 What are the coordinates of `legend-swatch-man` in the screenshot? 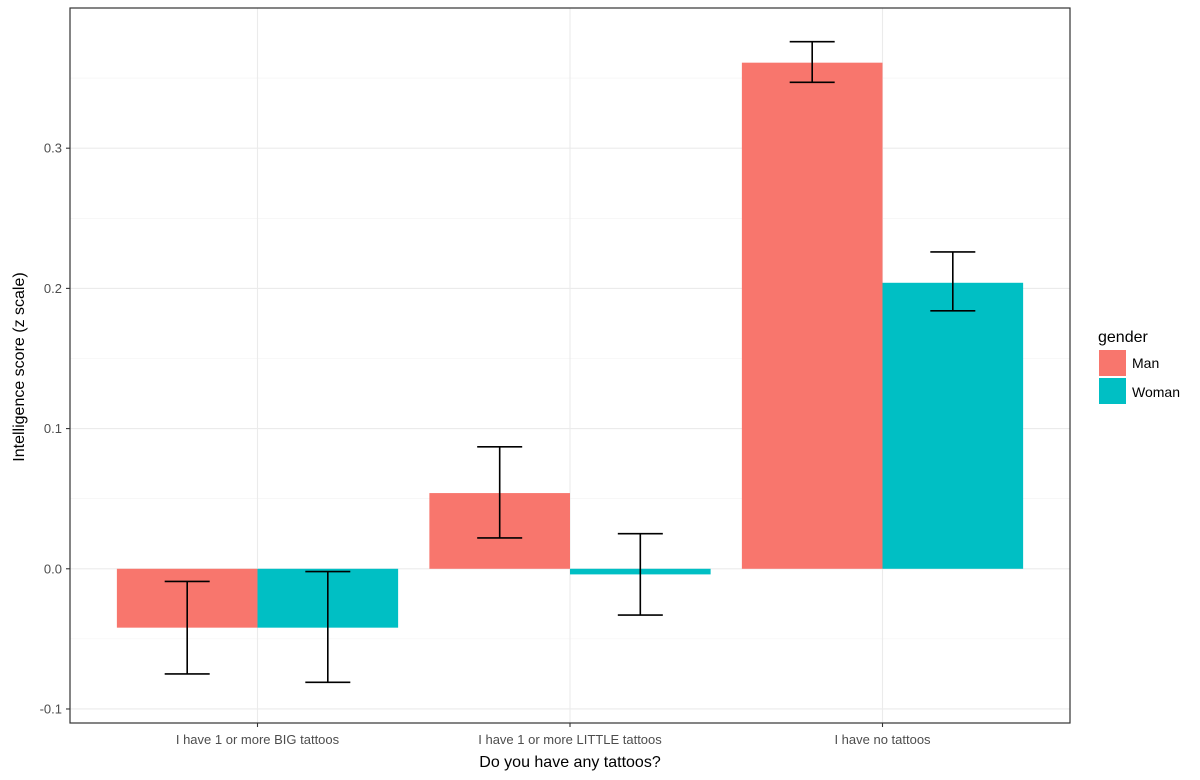 It's located at (1112, 363).